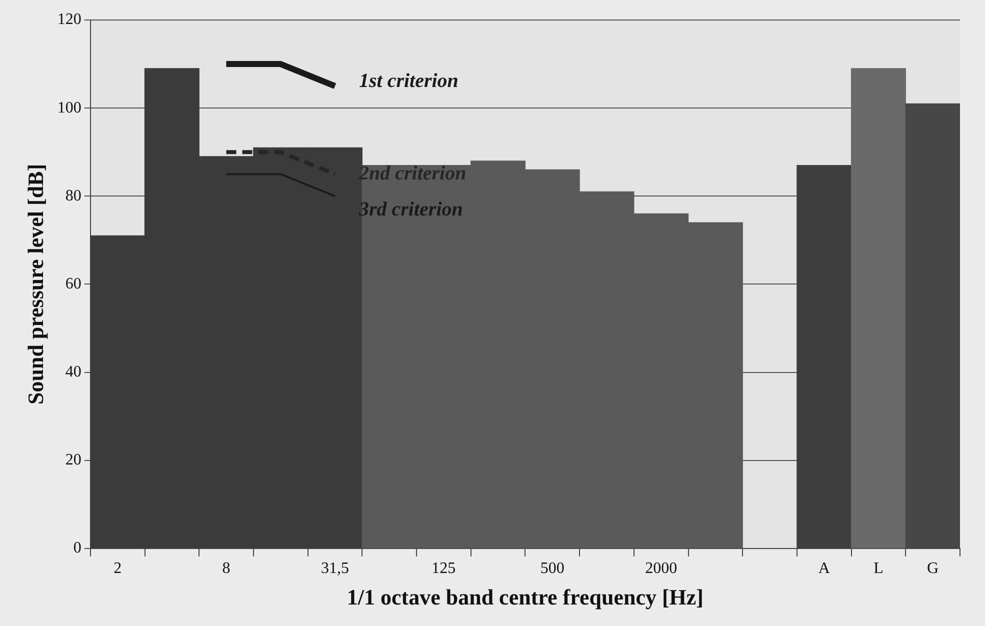 This screenshot has width=985, height=626. I want to click on y-tick-label: 80, so click(73, 195).